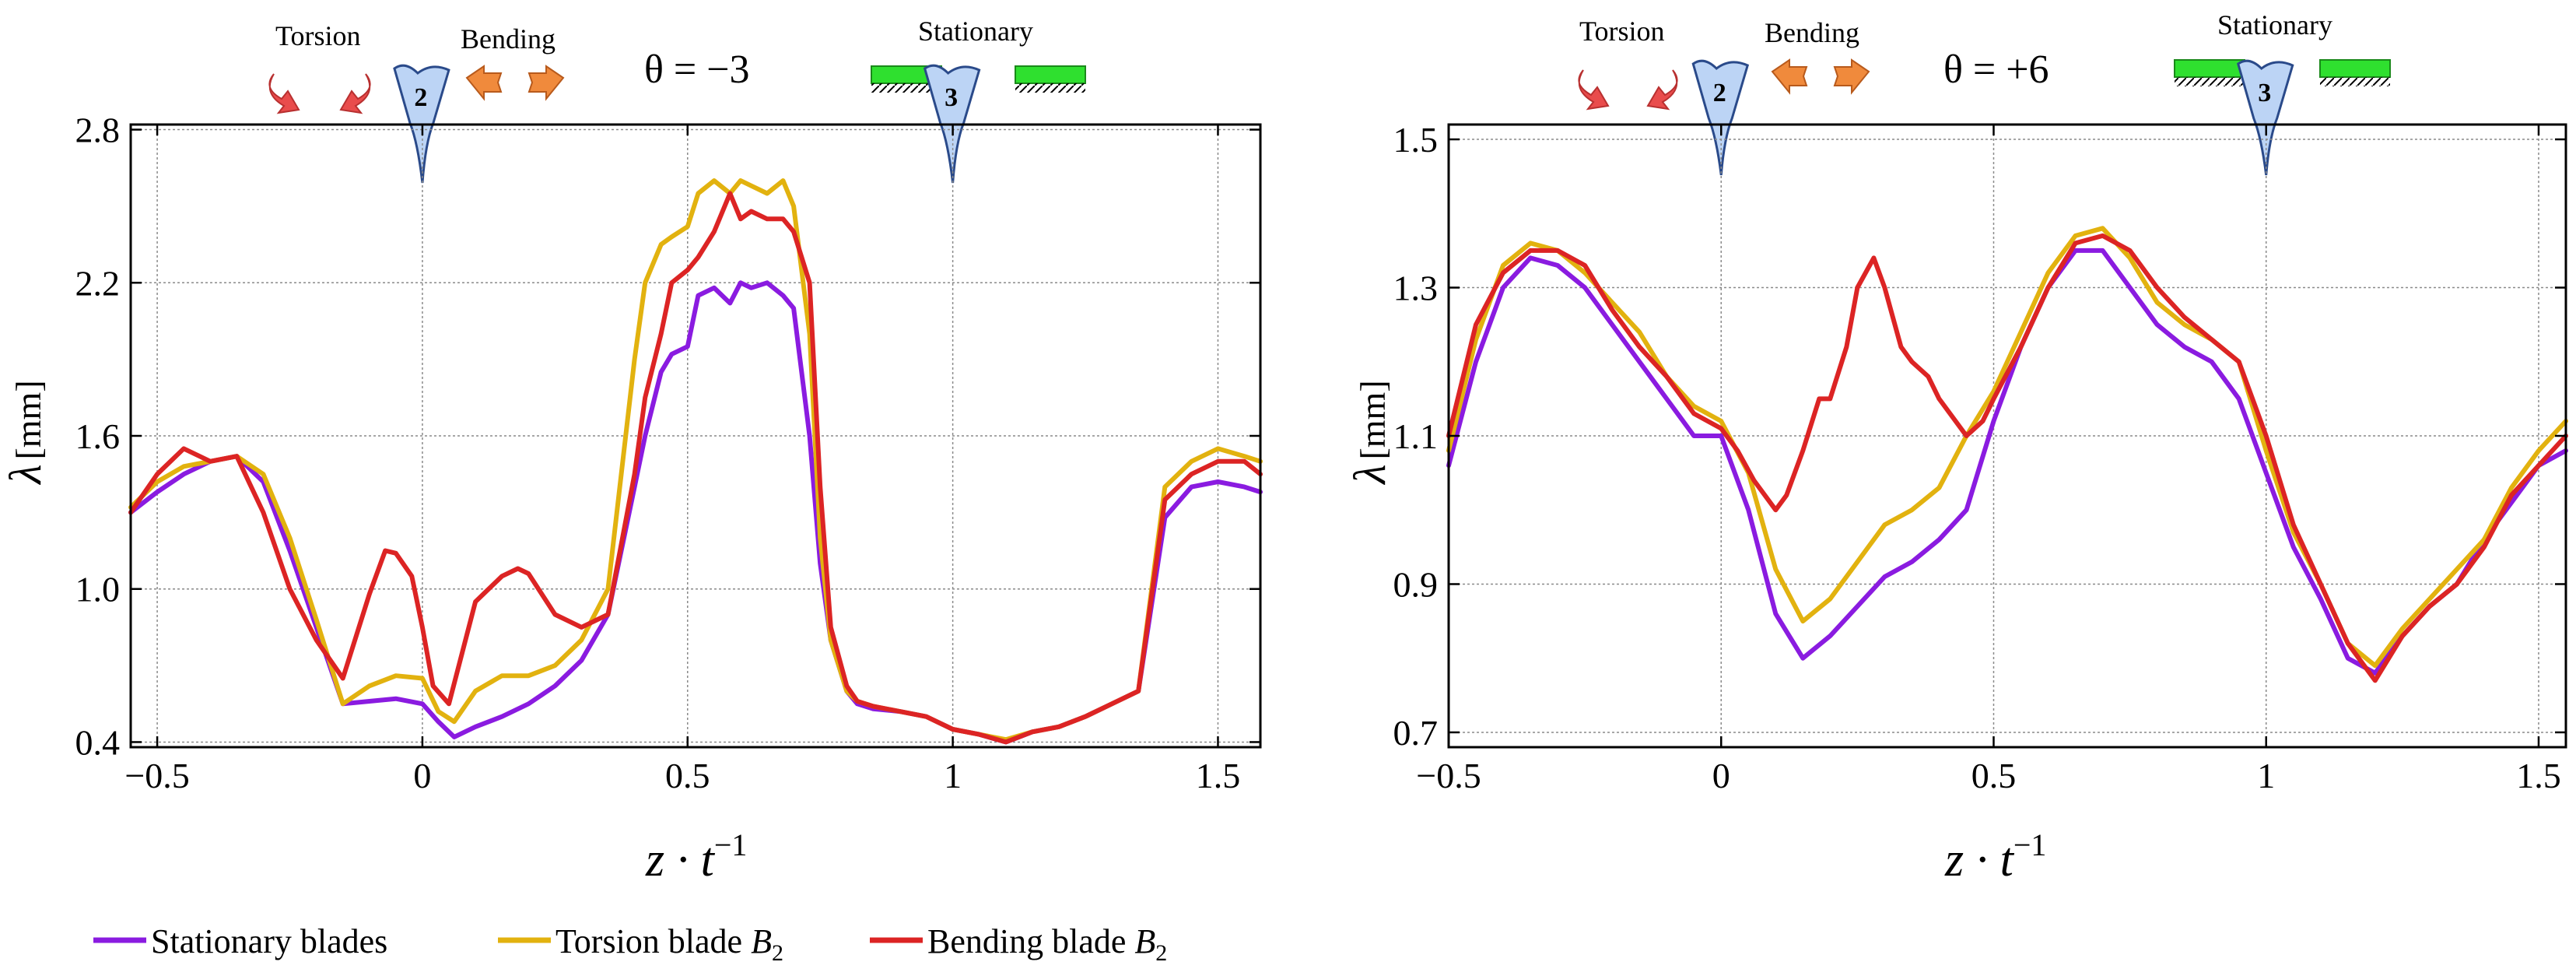 The width and height of the screenshot is (2576, 969). I want to click on theta-label: θ = +6, so click(1996, 69).